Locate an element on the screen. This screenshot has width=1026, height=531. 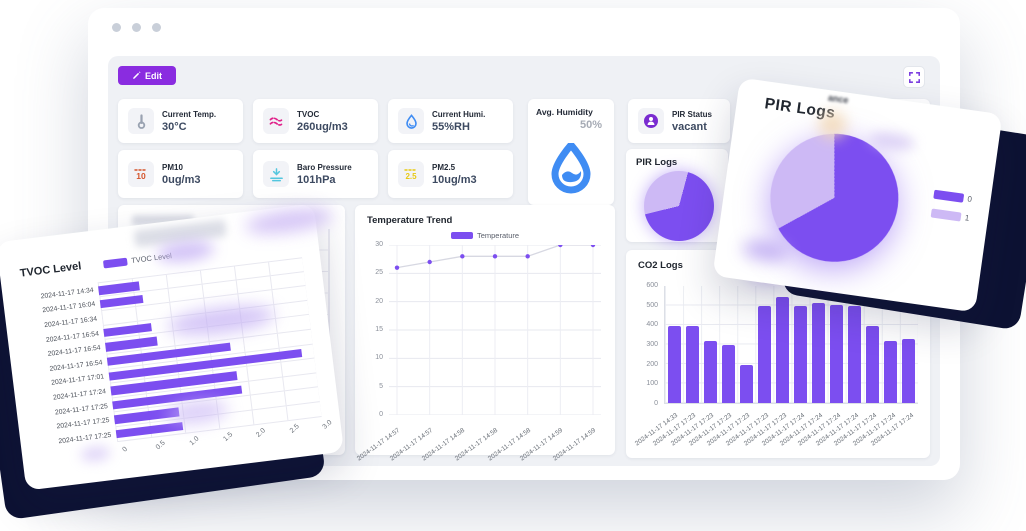
fullscreen-button is located at coordinates (914, 77).